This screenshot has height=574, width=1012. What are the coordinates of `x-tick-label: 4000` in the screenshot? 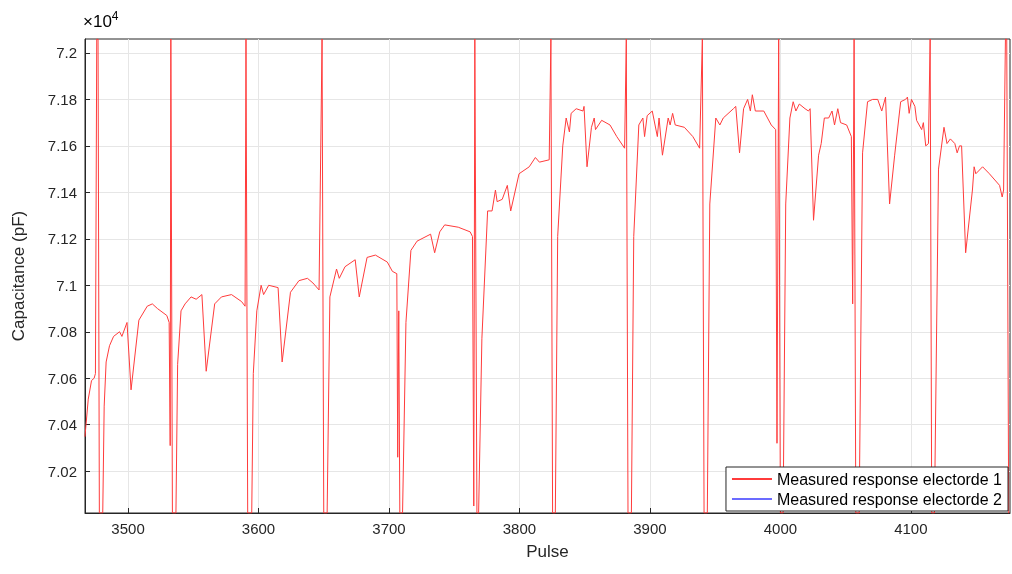 It's located at (780, 528).